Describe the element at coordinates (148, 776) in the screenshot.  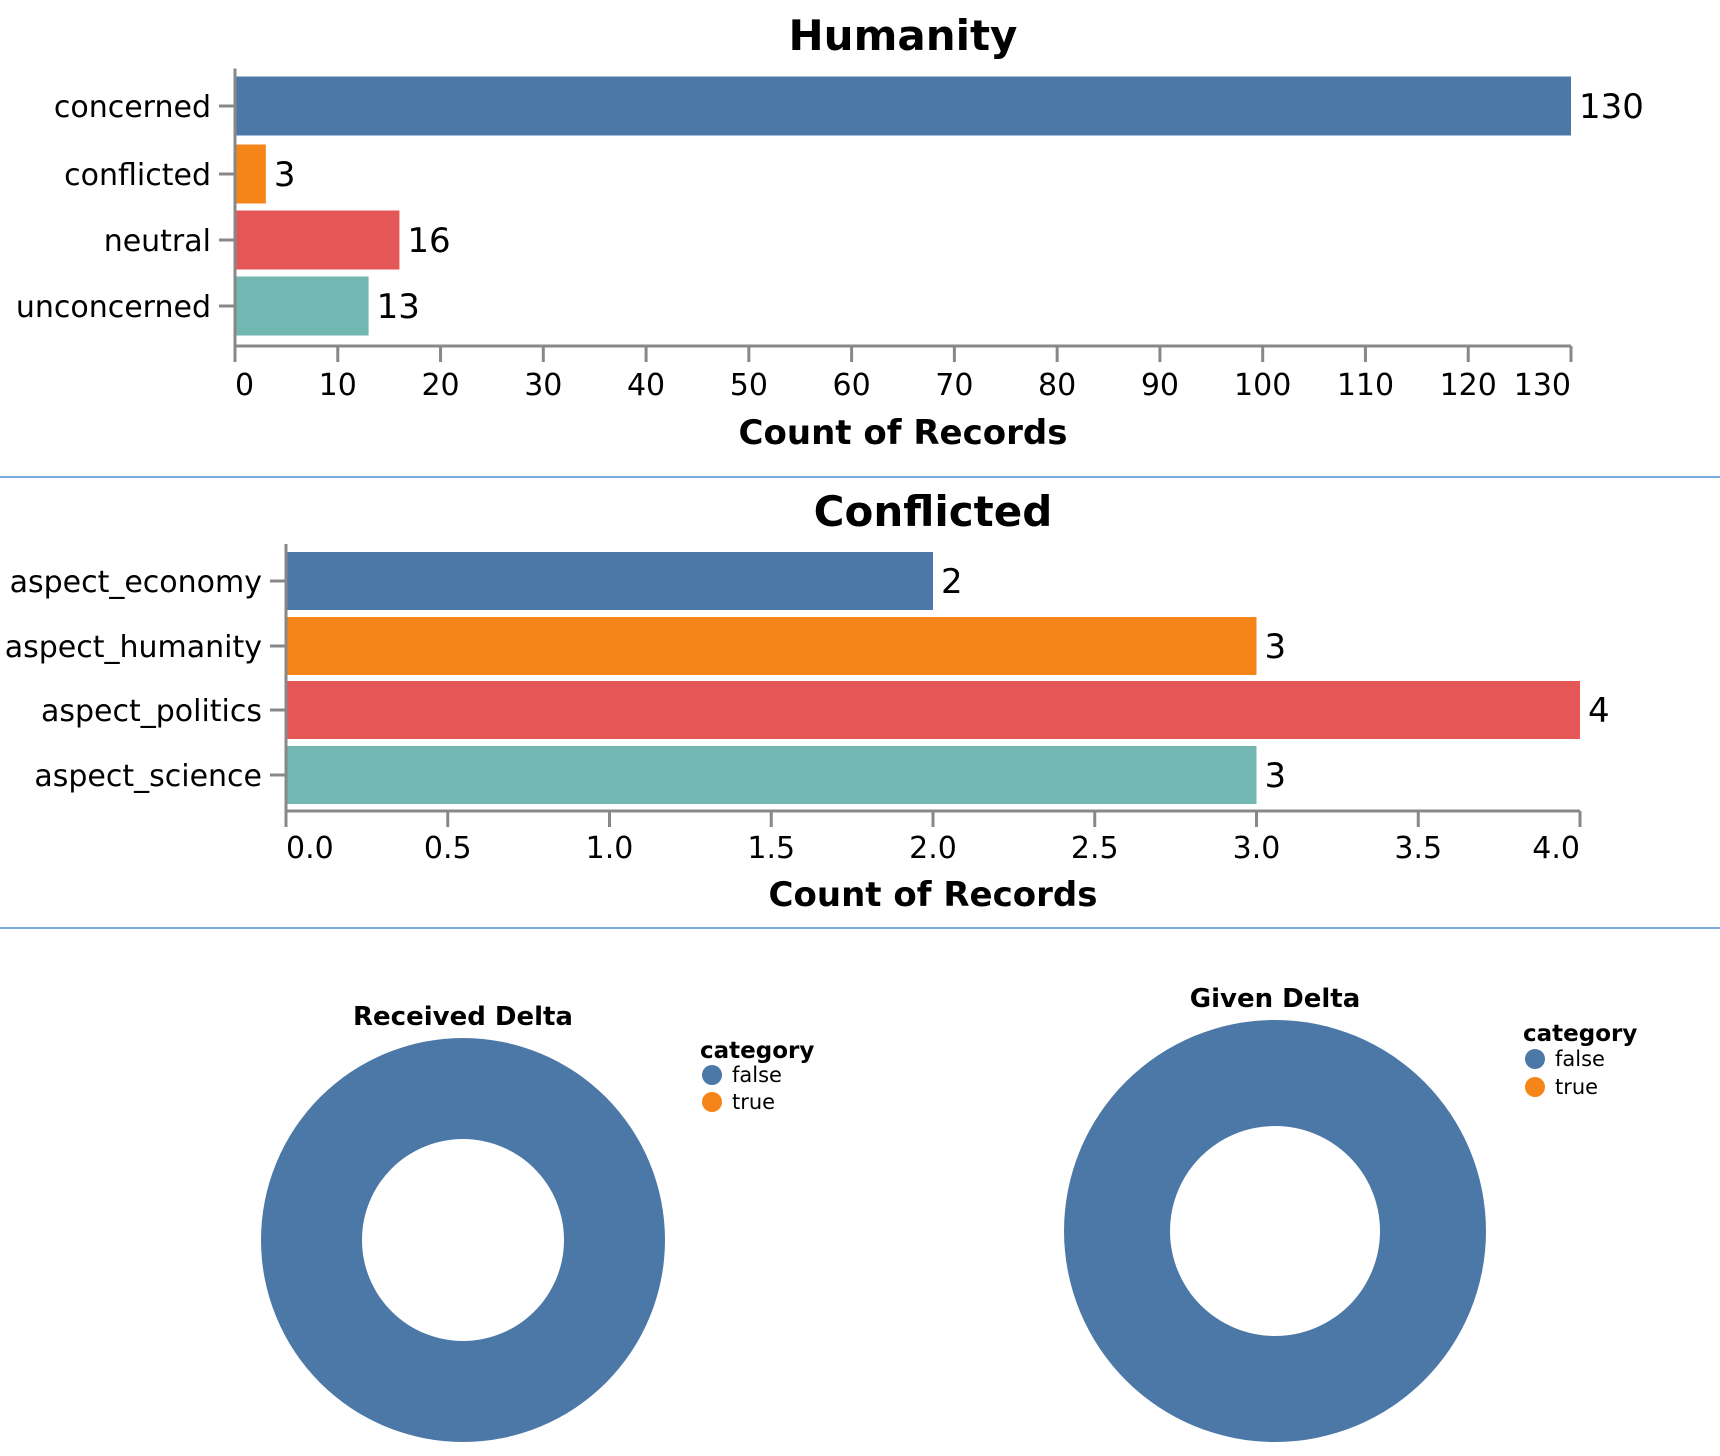
I see `category-label: aspect_science` at that location.